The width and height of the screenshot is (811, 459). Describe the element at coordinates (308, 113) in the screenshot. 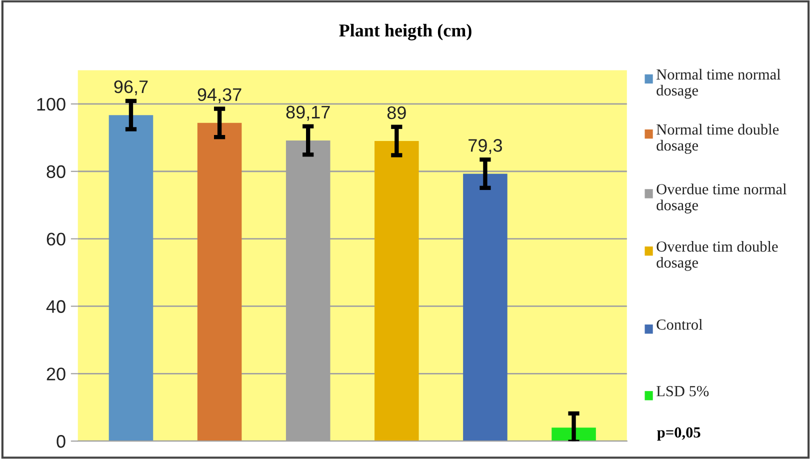

I see `data-label: 89,17` at that location.